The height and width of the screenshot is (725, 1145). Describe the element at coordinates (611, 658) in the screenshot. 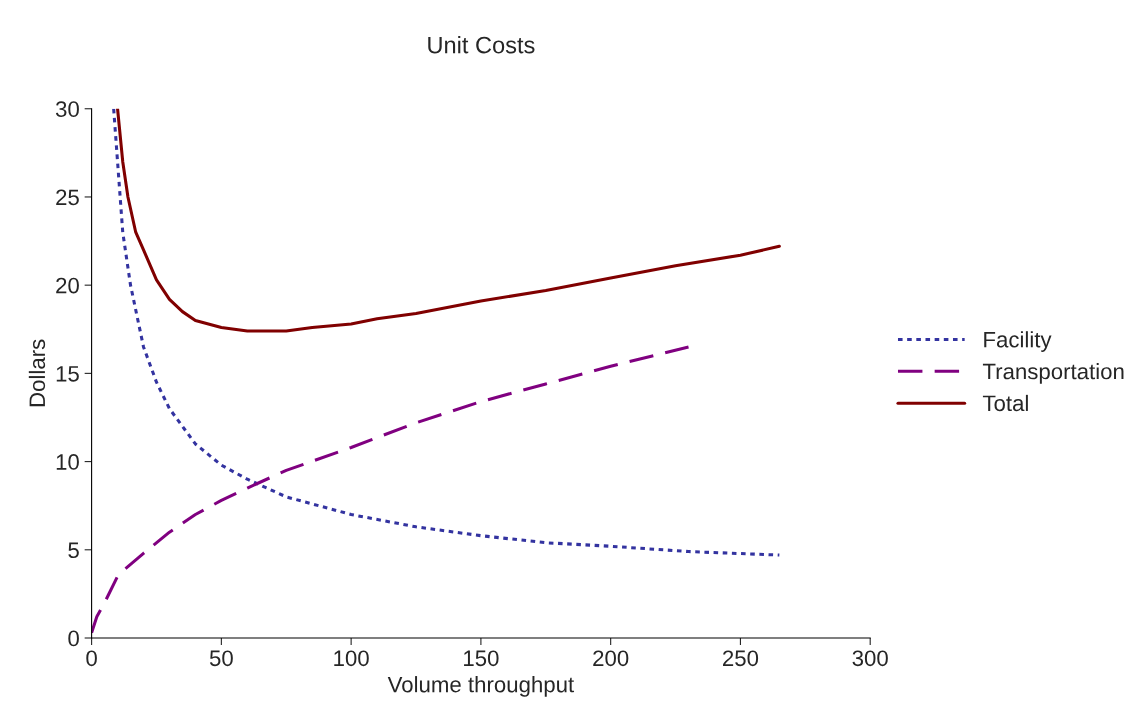

I see `x-tick-label: 200` at that location.